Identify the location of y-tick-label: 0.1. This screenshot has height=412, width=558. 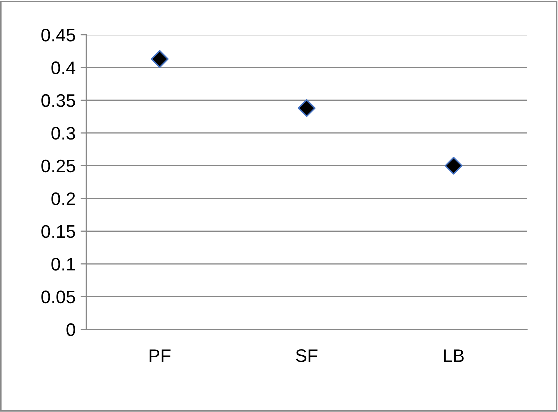
(64, 264).